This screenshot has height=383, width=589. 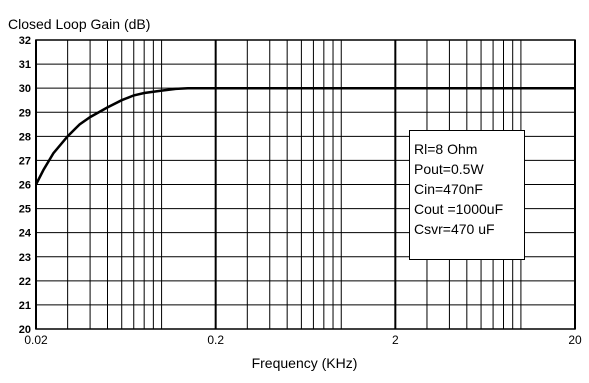 I want to click on y-tick-label: 25, so click(x=25, y=210).